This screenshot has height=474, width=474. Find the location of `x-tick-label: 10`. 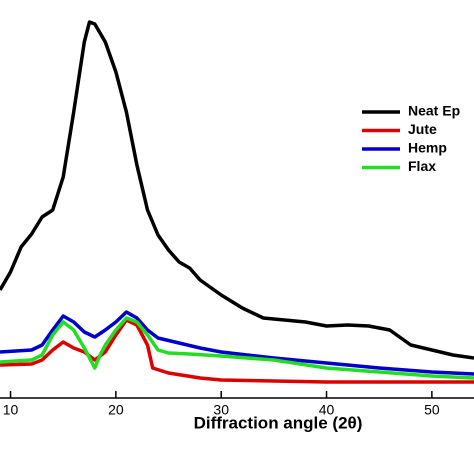

x-tick-label: 10 is located at coordinates (11, 410).